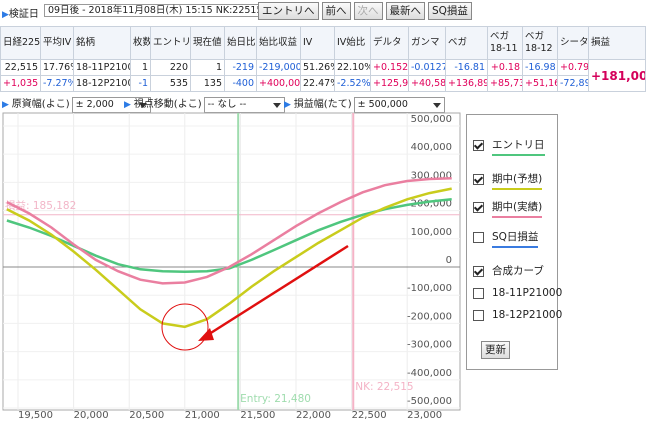 The image size is (647, 425). Describe the element at coordinates (424, 415) in the screenshot. I see `x-tick-label: 23,000` at that location.